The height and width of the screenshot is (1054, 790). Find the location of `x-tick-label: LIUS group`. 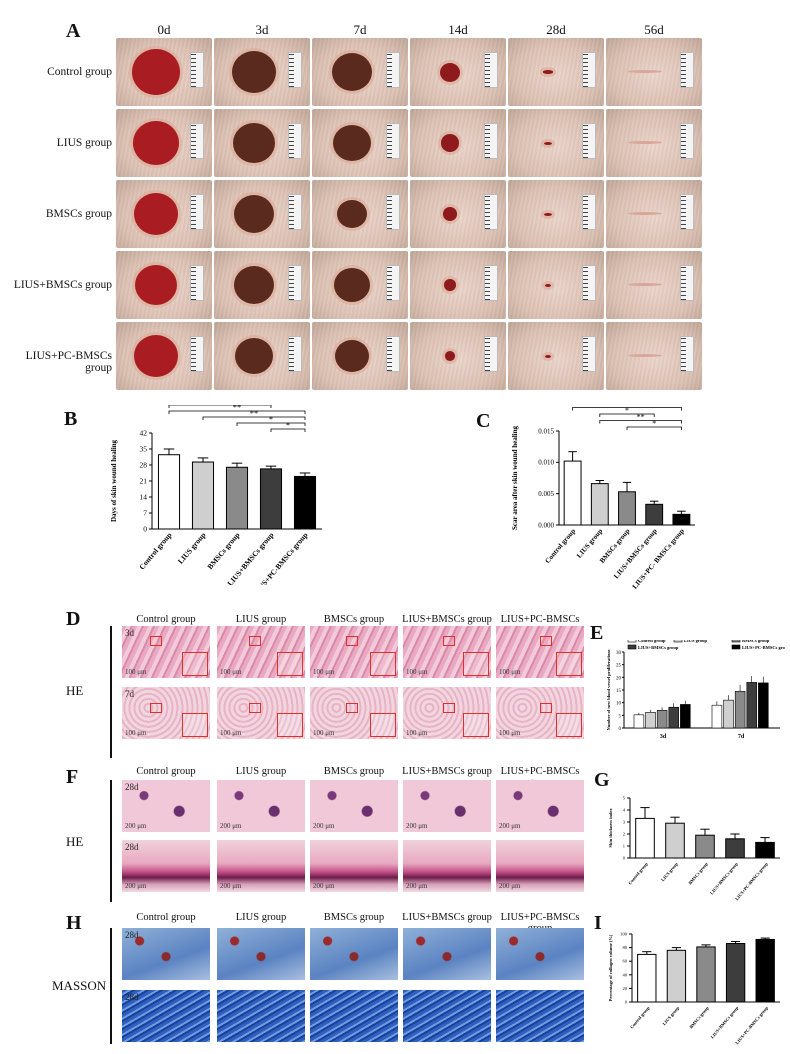

x-tick-label: LIUS group is located at coordinates (671, 1015).